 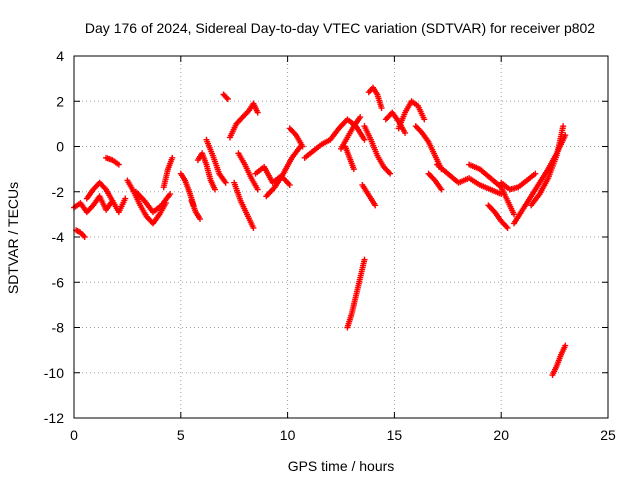 I want to click on x-tick-label: 20, so click(x=501, y=435).